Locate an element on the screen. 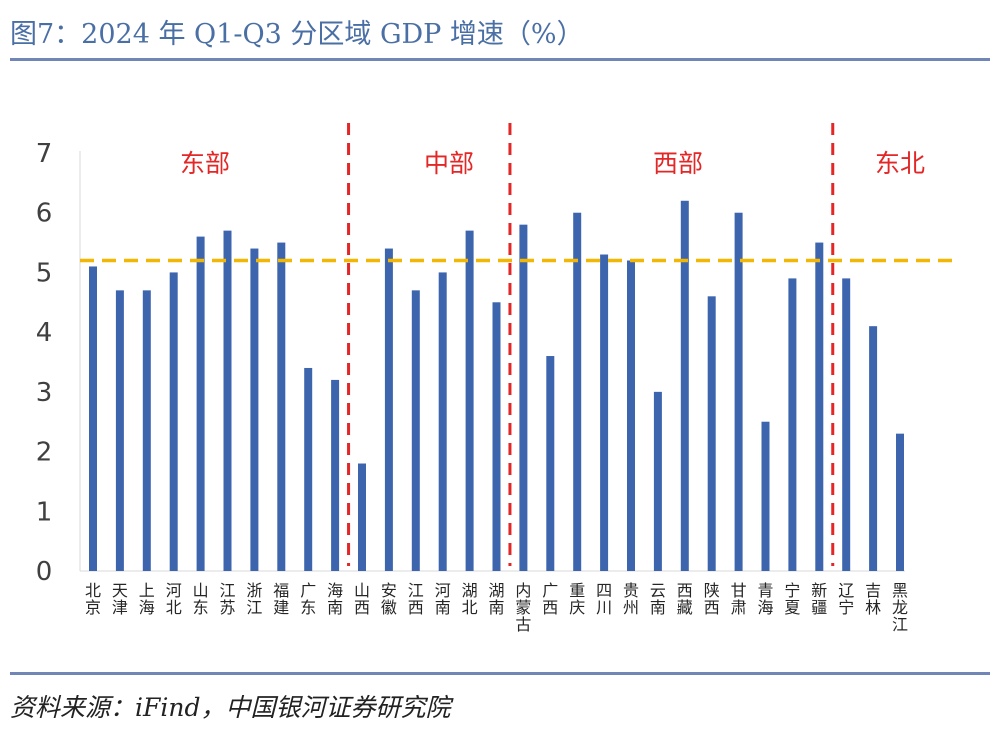  x-tick-label: 新疆 is located at coordinates (819, 599).